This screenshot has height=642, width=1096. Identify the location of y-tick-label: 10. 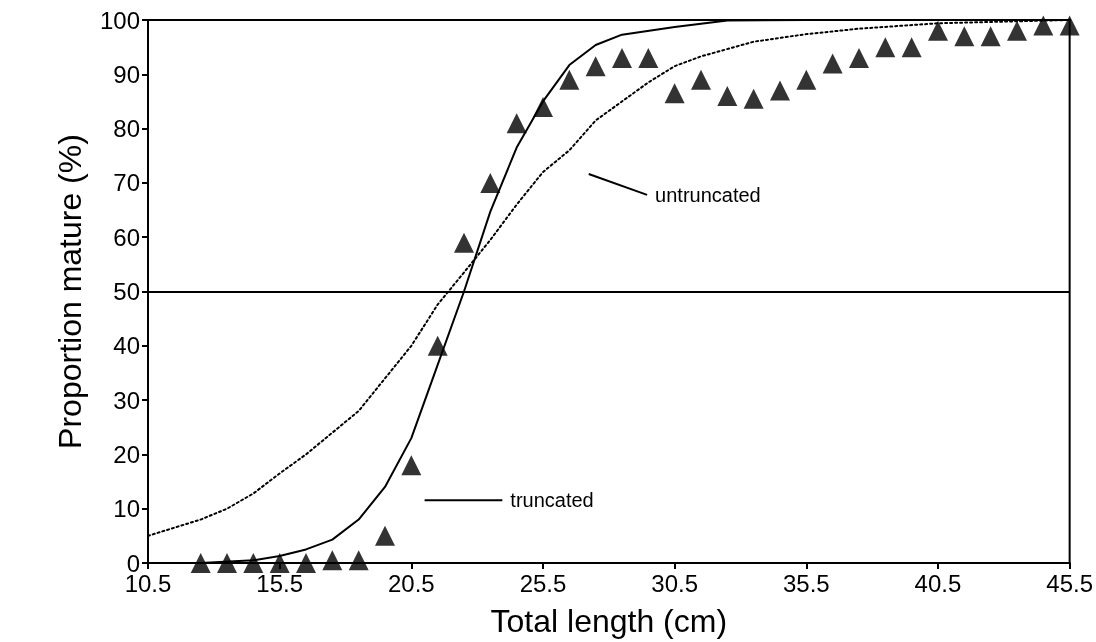
(126, 509).